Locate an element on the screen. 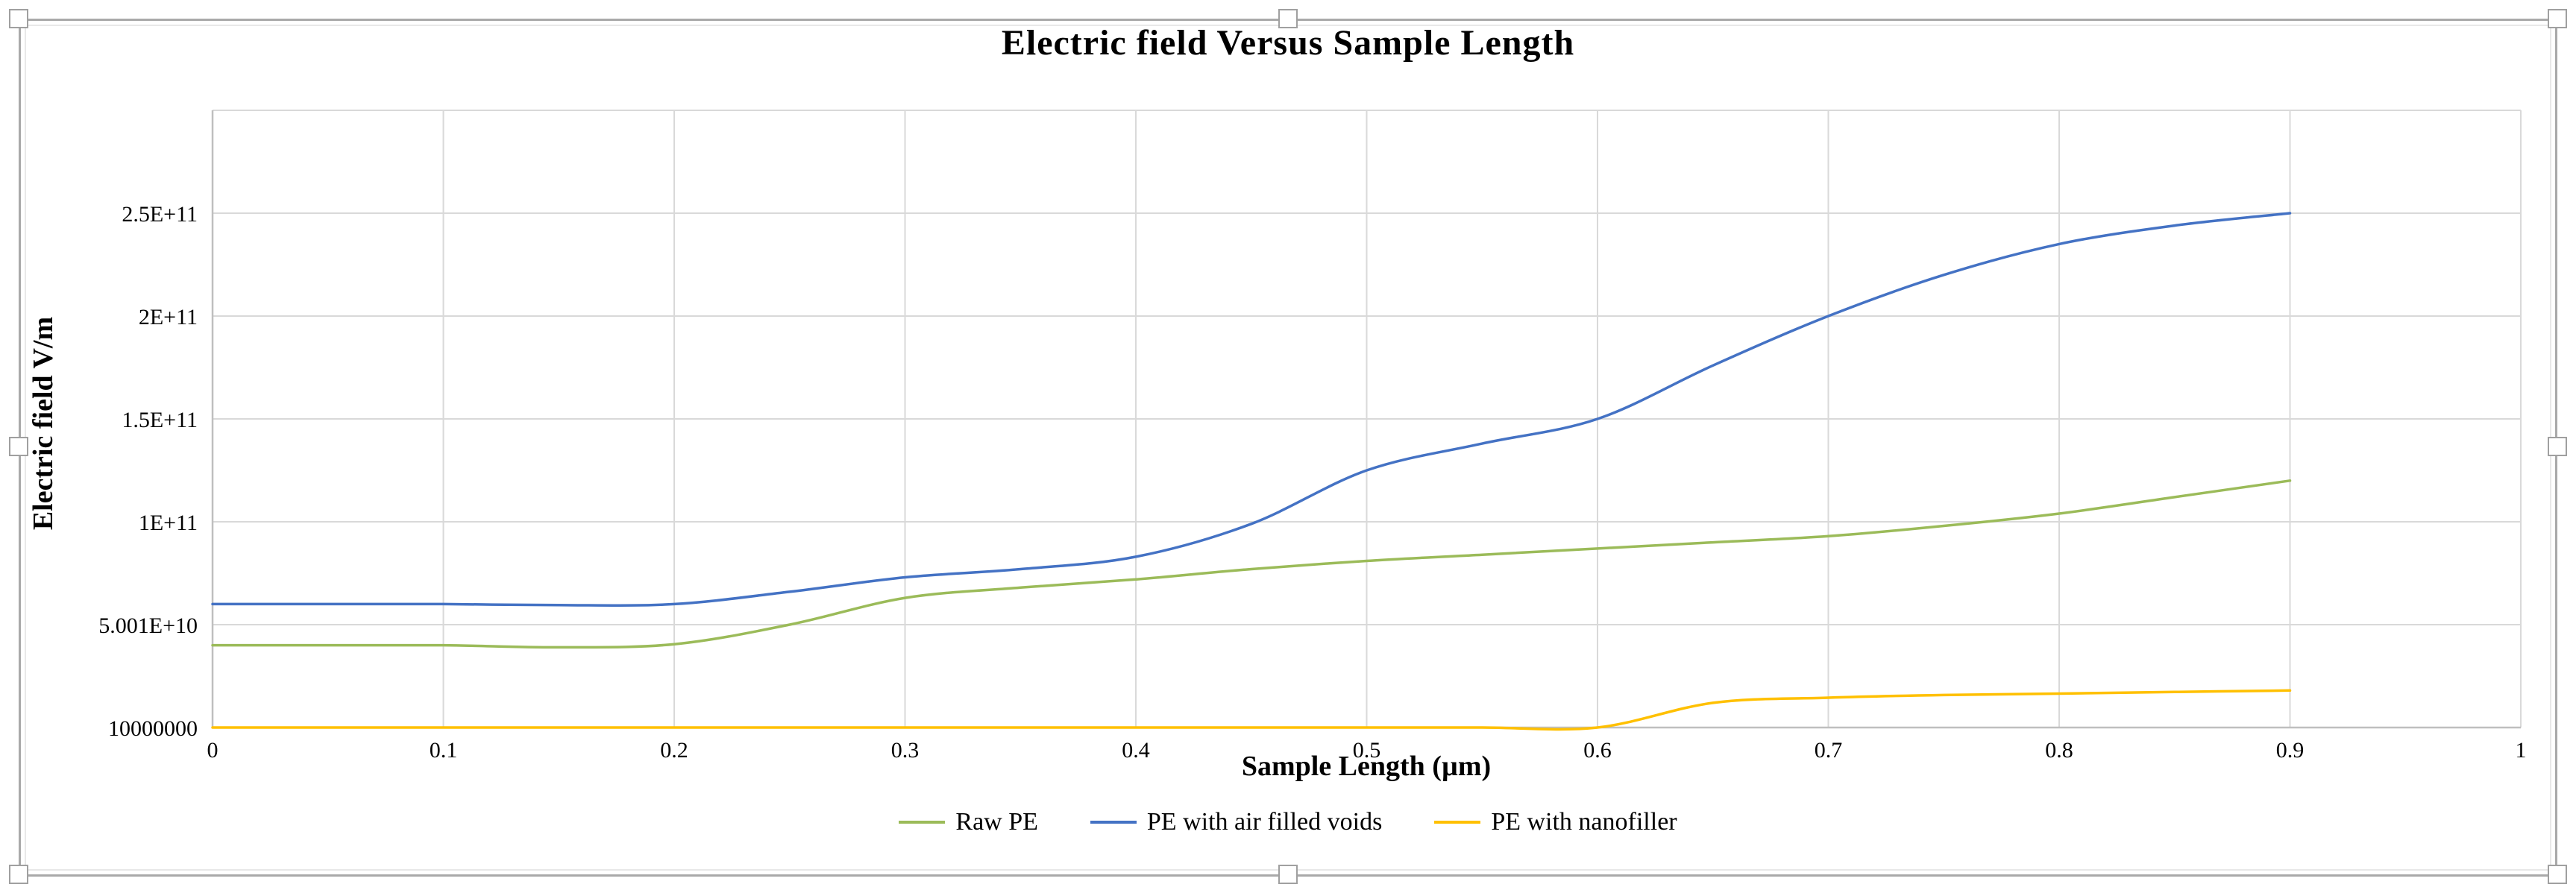 The width and height of the screenshot is (2576, 893). x-tick-label: 0.4 is located at coordinates (1136, 750).